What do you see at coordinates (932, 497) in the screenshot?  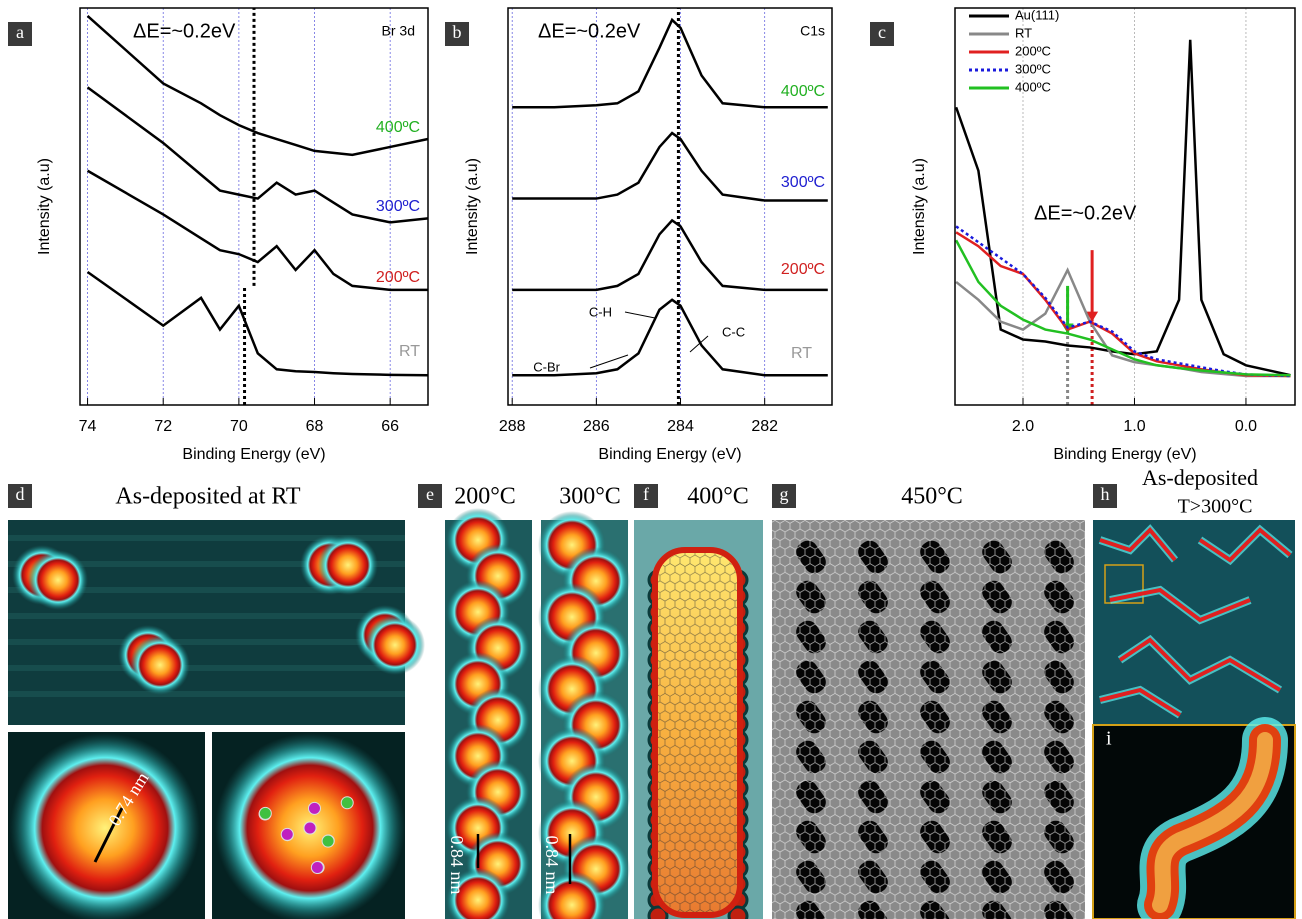 I see `panel-title: 450°C` at bounding box center [932, 497].